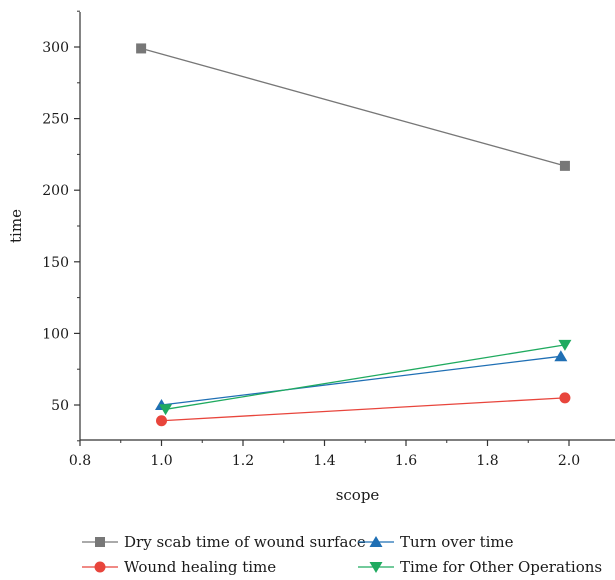 The height and width of the screenshot is (580, 615). What do you see at coordinates (55, 263) in the screenshot?
I see `y-tick-label: 150` at bounding box center [55, 263].